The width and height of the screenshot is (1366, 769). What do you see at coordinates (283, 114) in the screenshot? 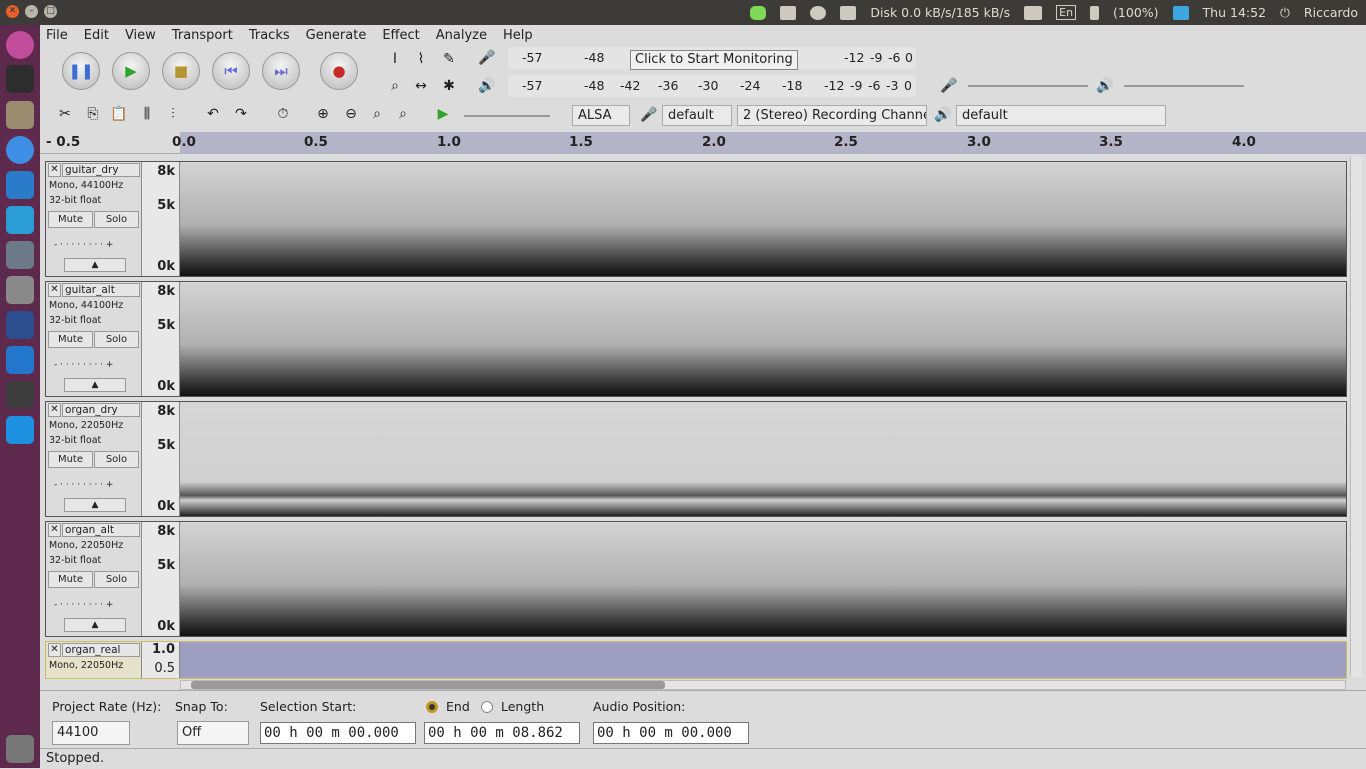
I see `sync-lock-icon: ⏱` at bounding box center [283, 114].